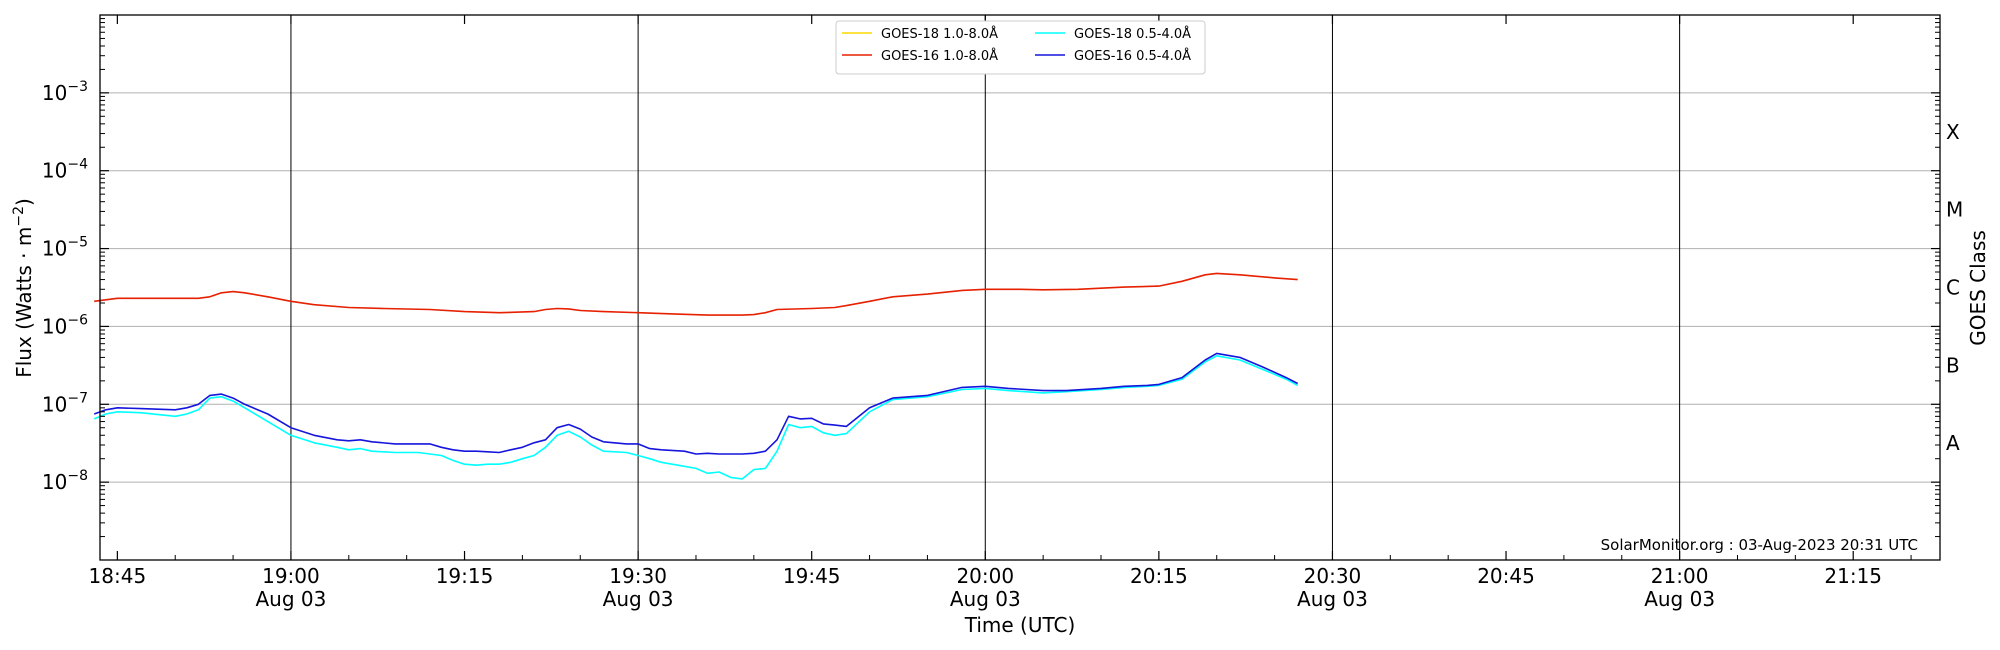 This screenshot has width=2000, height=650. What do you see at coordinates (65, 403) in the screenshot?
I see `y-tick-label: 10⁻⁷` at bounding box center [65, 403].